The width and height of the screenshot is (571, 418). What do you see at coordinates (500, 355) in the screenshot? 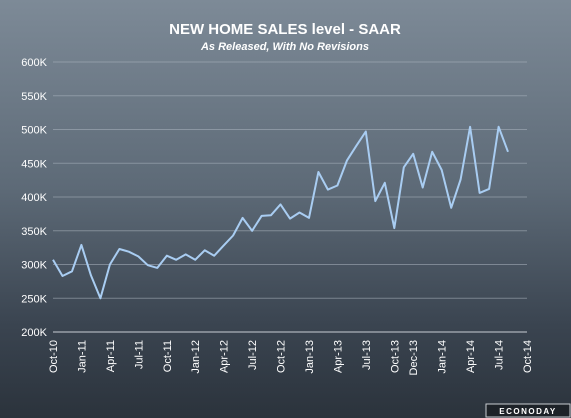
I see `x-tick-label: Jul-14` at bounding box center [500, 355].